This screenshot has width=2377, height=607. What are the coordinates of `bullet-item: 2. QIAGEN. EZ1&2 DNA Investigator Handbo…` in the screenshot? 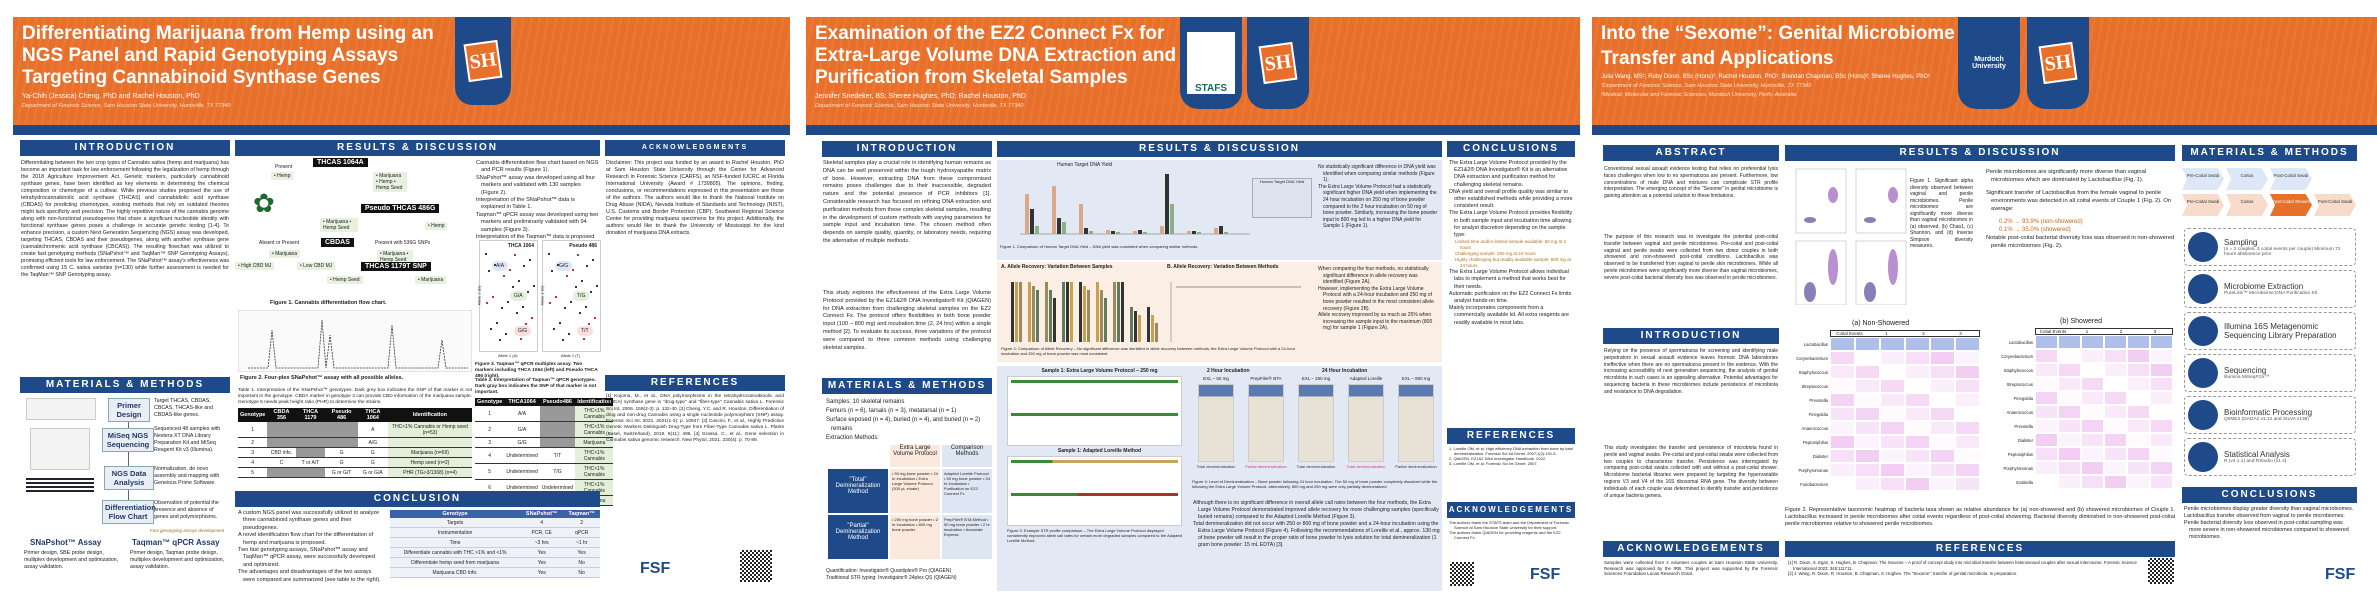 It's located at (1498, 458).